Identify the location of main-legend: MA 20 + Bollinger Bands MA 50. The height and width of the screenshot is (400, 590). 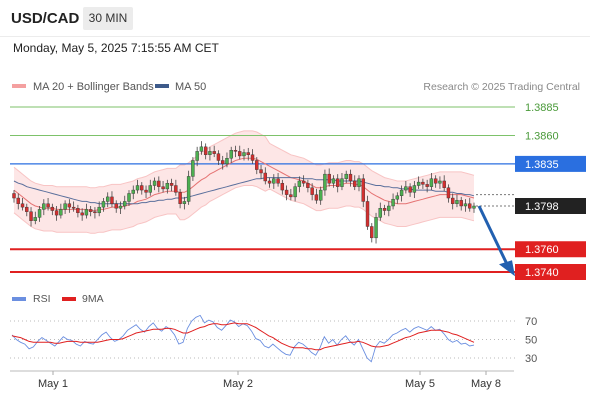
(109, 87).